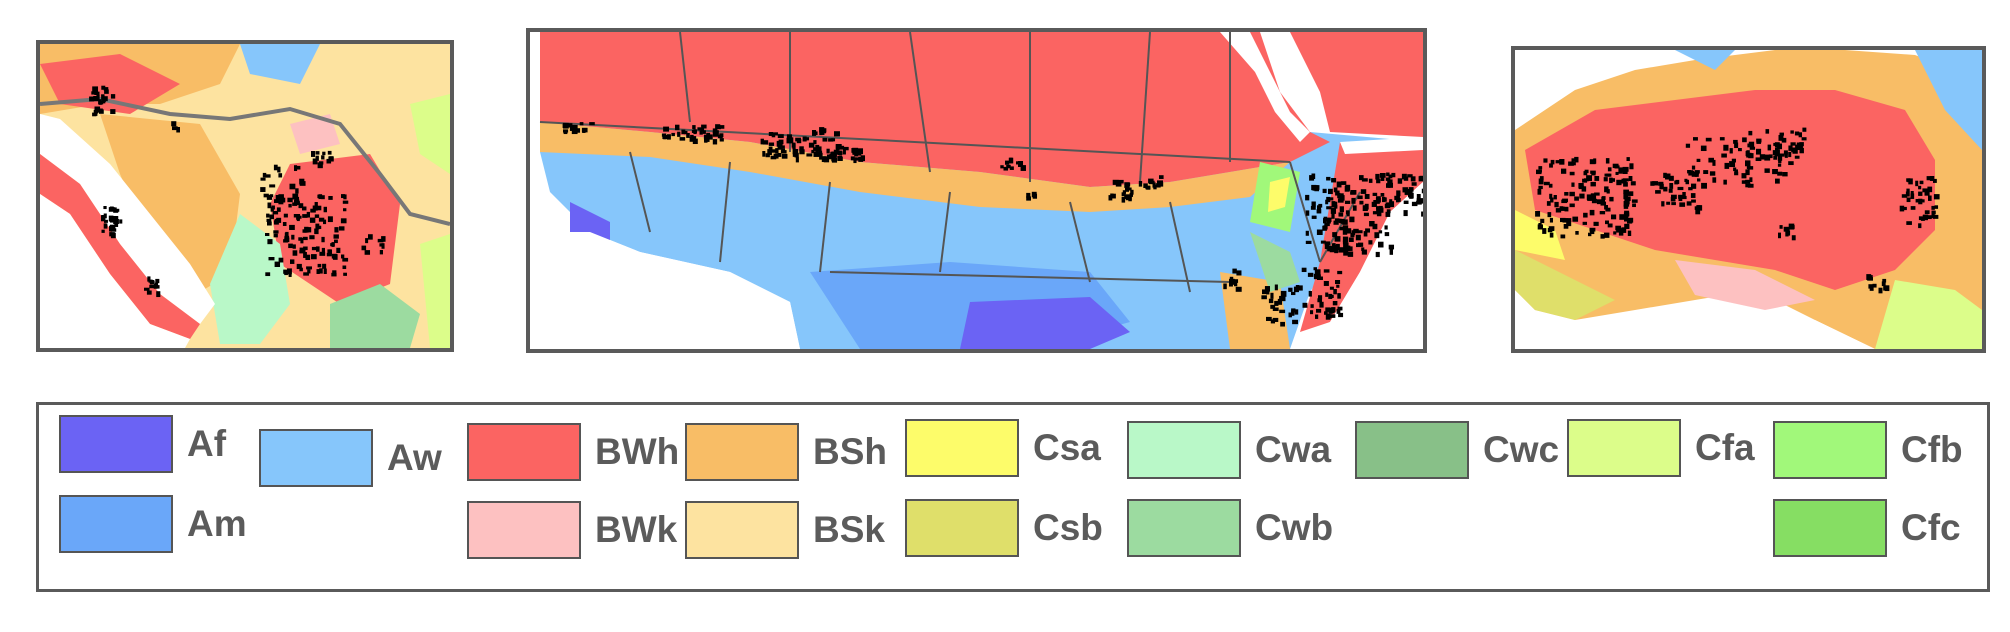  I want to click on gulf-of-aden, so click(1381, 145).